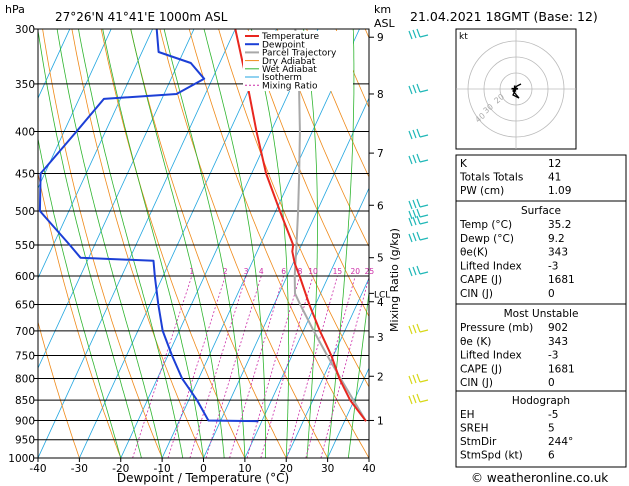 The width and height of the screenshot is (629, 486). I want to click on lcl-label: LCL, so click(382, 295).